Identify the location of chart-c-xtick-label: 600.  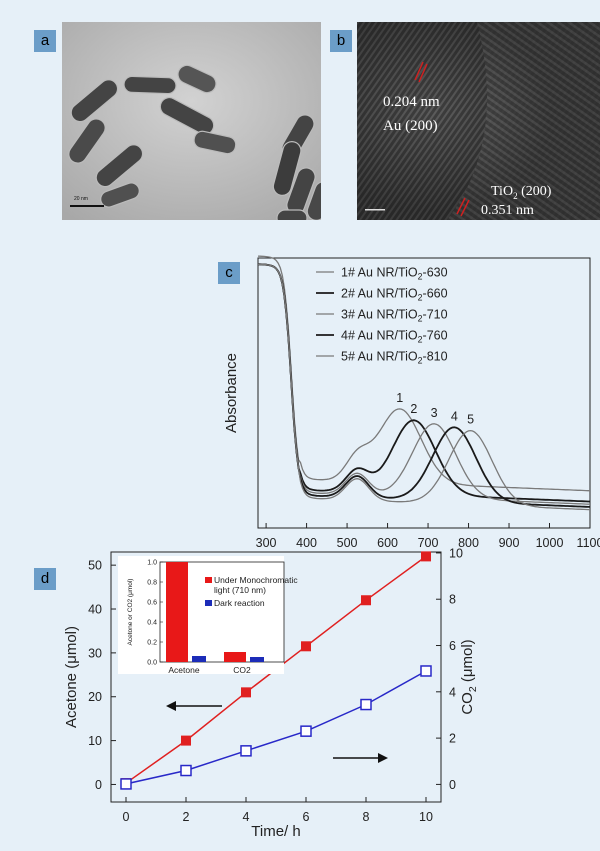
(387, 543).